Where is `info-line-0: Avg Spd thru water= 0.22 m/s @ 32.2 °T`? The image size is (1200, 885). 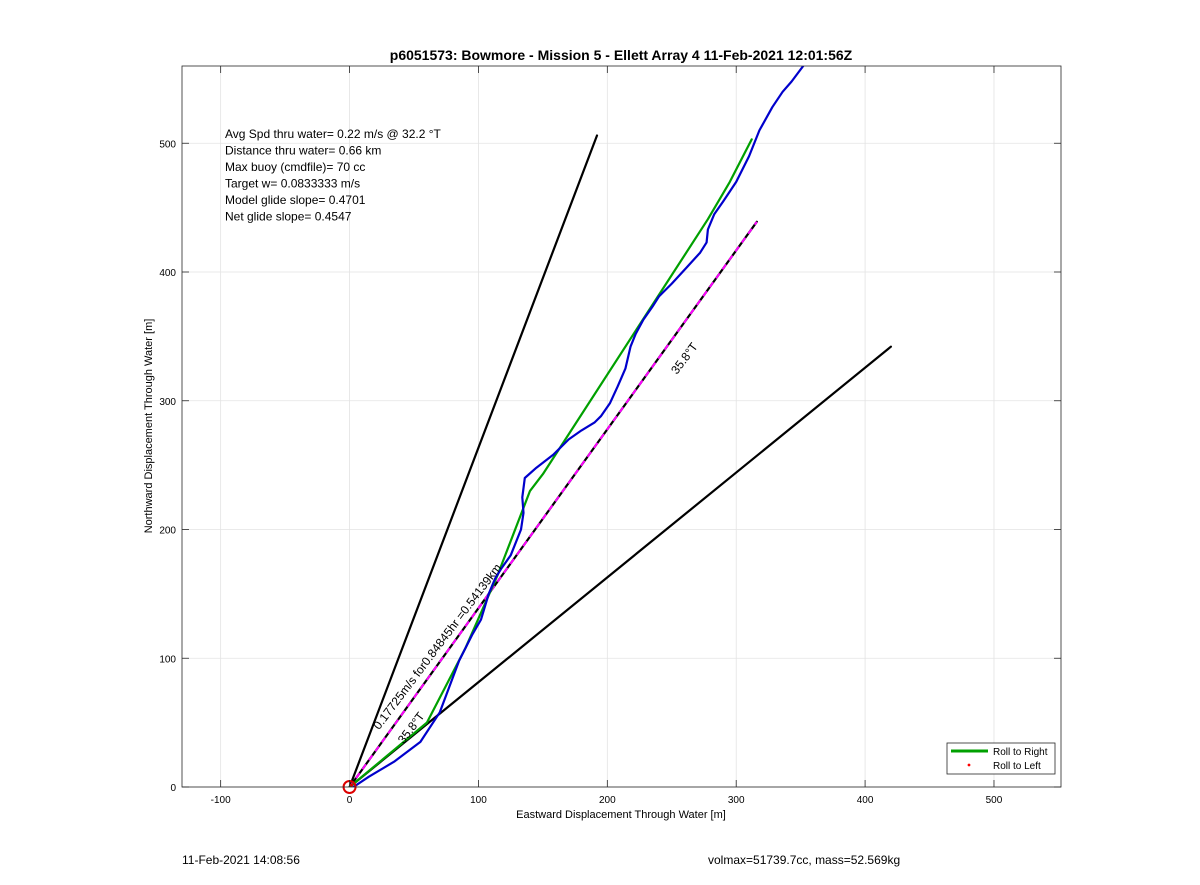 info-line-0: Avg Spd thru water= 0.22 m/s @ 32.2 °T is located at coordinates (333, 134).